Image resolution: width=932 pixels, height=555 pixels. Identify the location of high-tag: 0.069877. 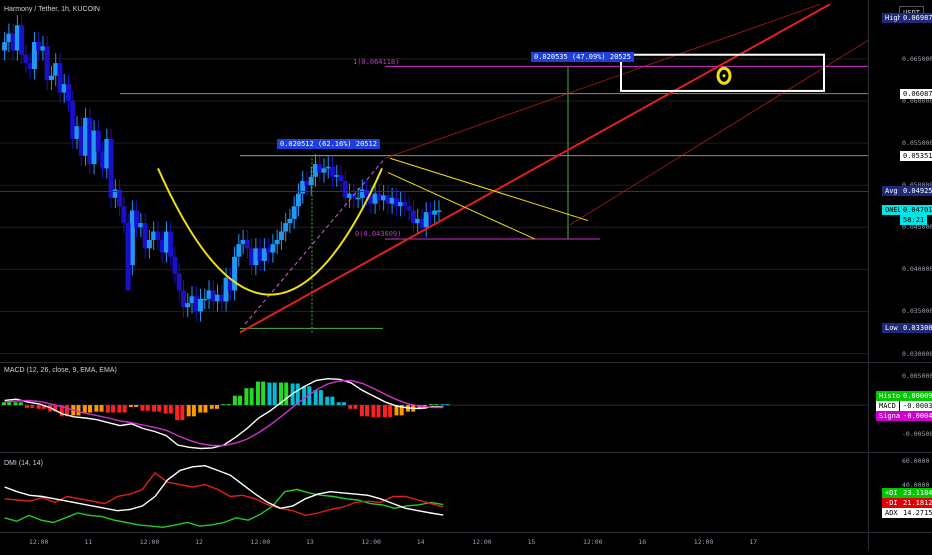
(916, 17).